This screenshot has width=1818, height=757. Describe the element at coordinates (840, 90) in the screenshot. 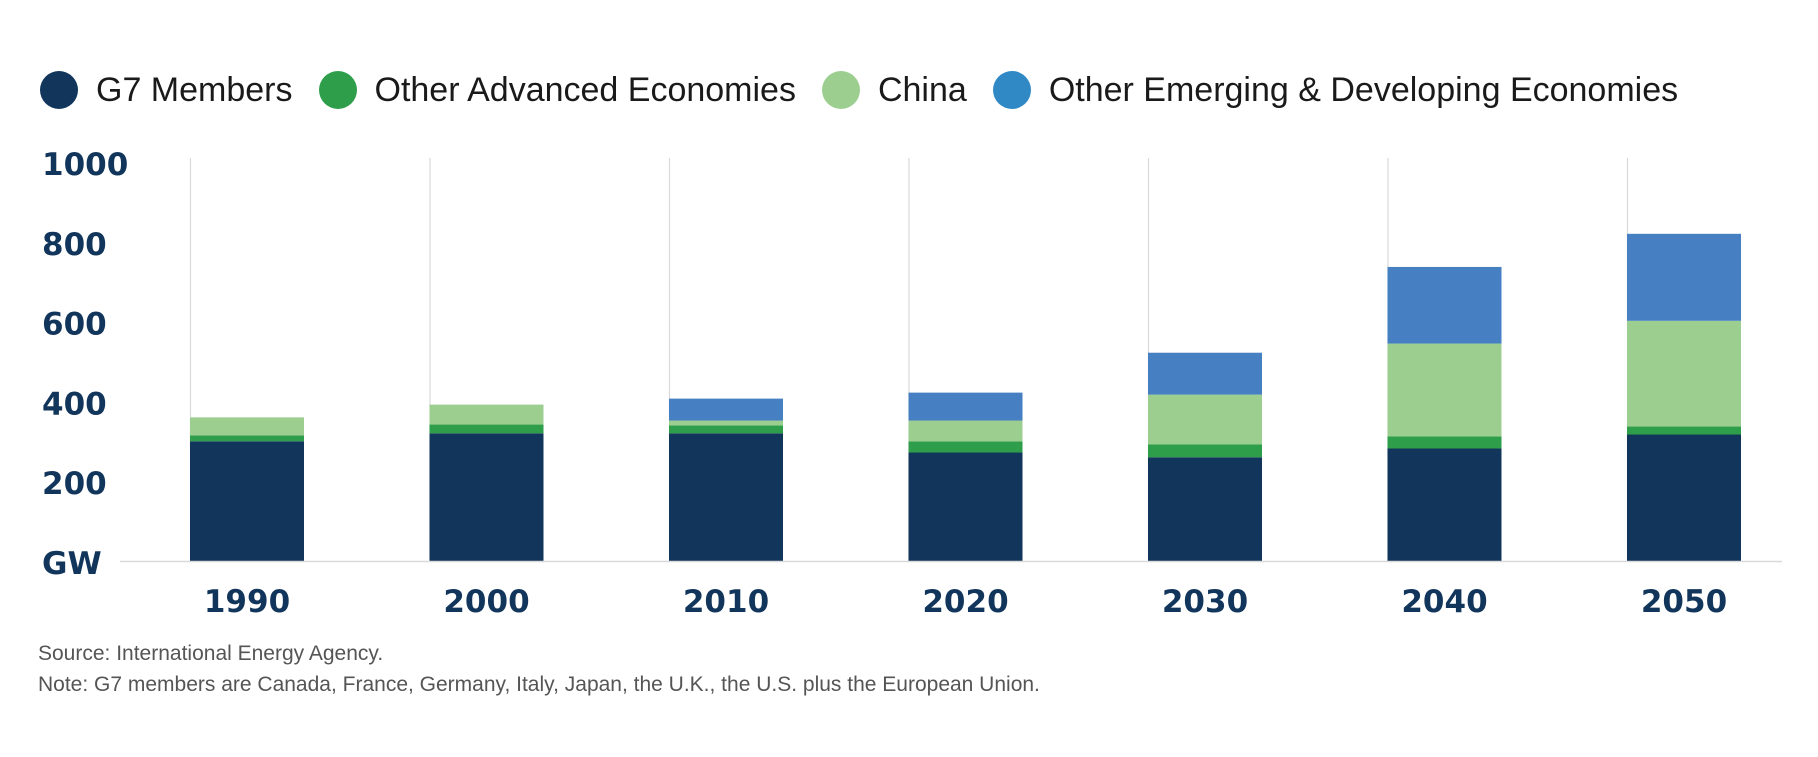

I see `legend-swatch-china` at that location.